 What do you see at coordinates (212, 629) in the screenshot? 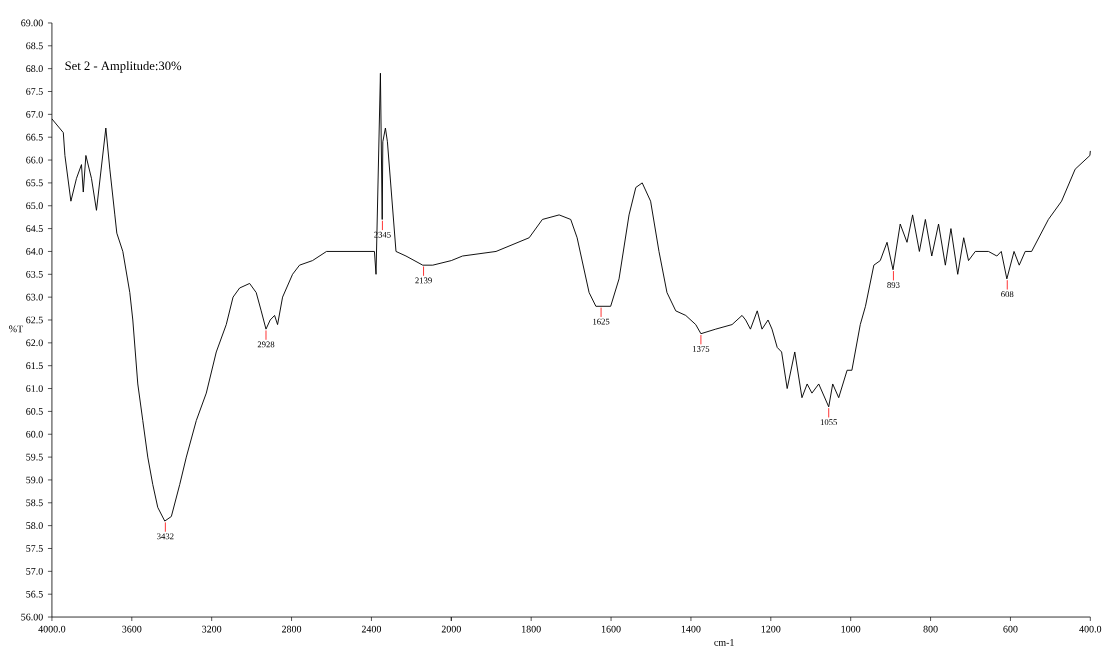
I see `x-tick-label: 3200` at bounding box center [212, 629].